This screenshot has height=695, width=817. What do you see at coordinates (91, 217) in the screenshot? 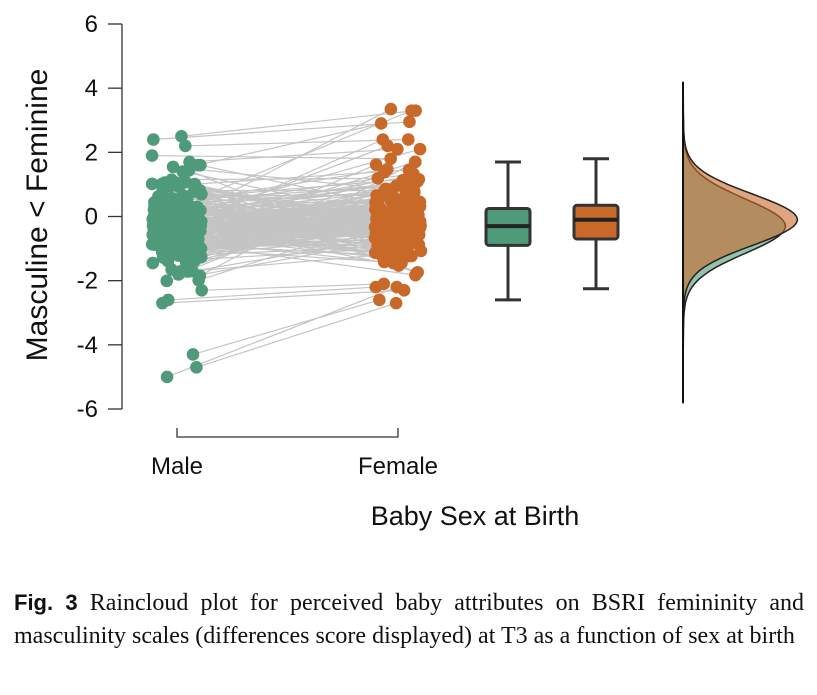
I see `y-tick-label: 0` at bounding box center [91, 217].